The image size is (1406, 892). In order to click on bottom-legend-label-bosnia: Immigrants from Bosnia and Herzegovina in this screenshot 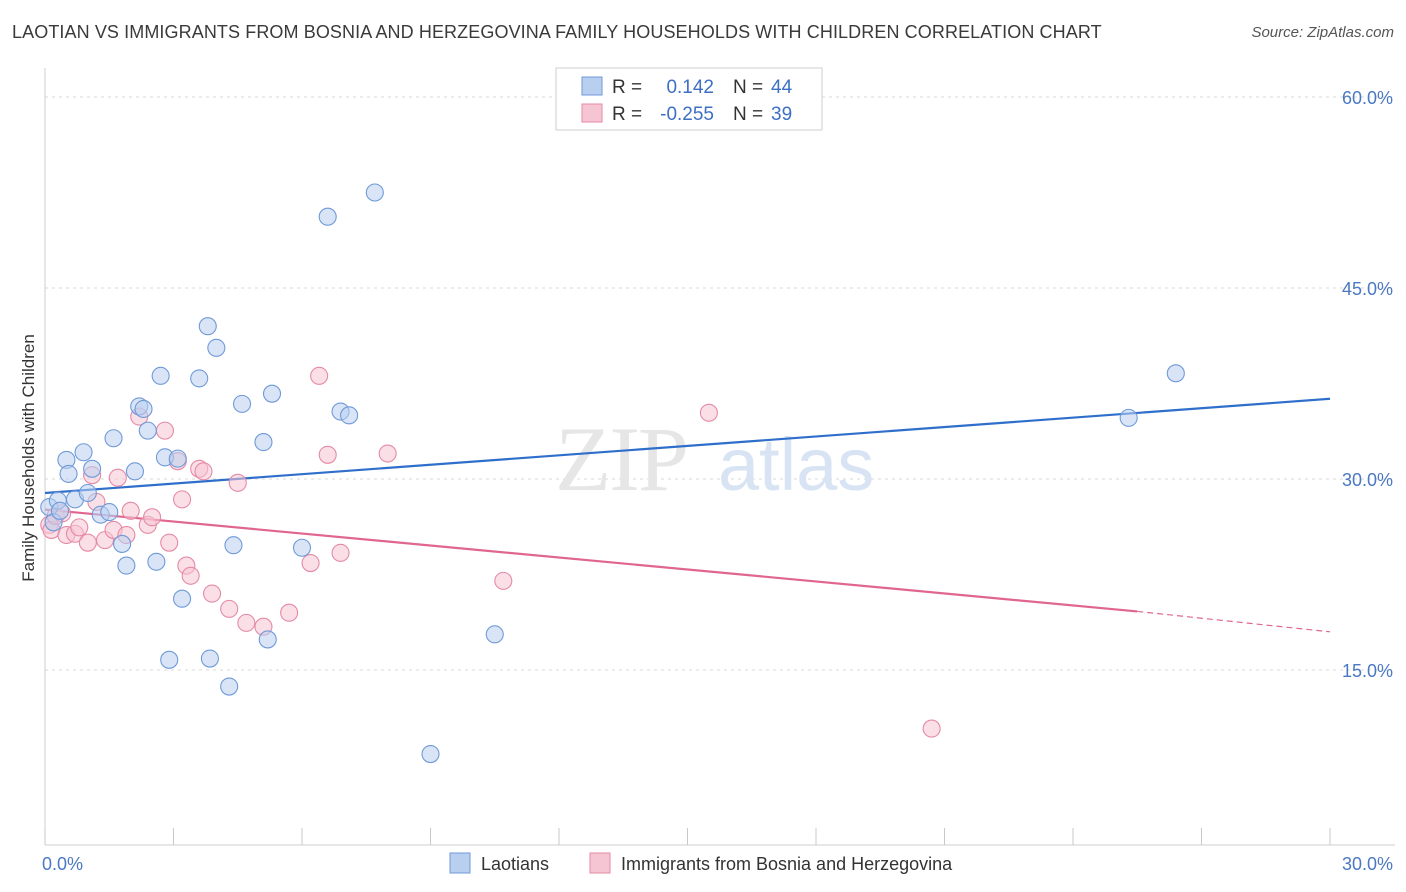, I will do `click(787, 864)`.